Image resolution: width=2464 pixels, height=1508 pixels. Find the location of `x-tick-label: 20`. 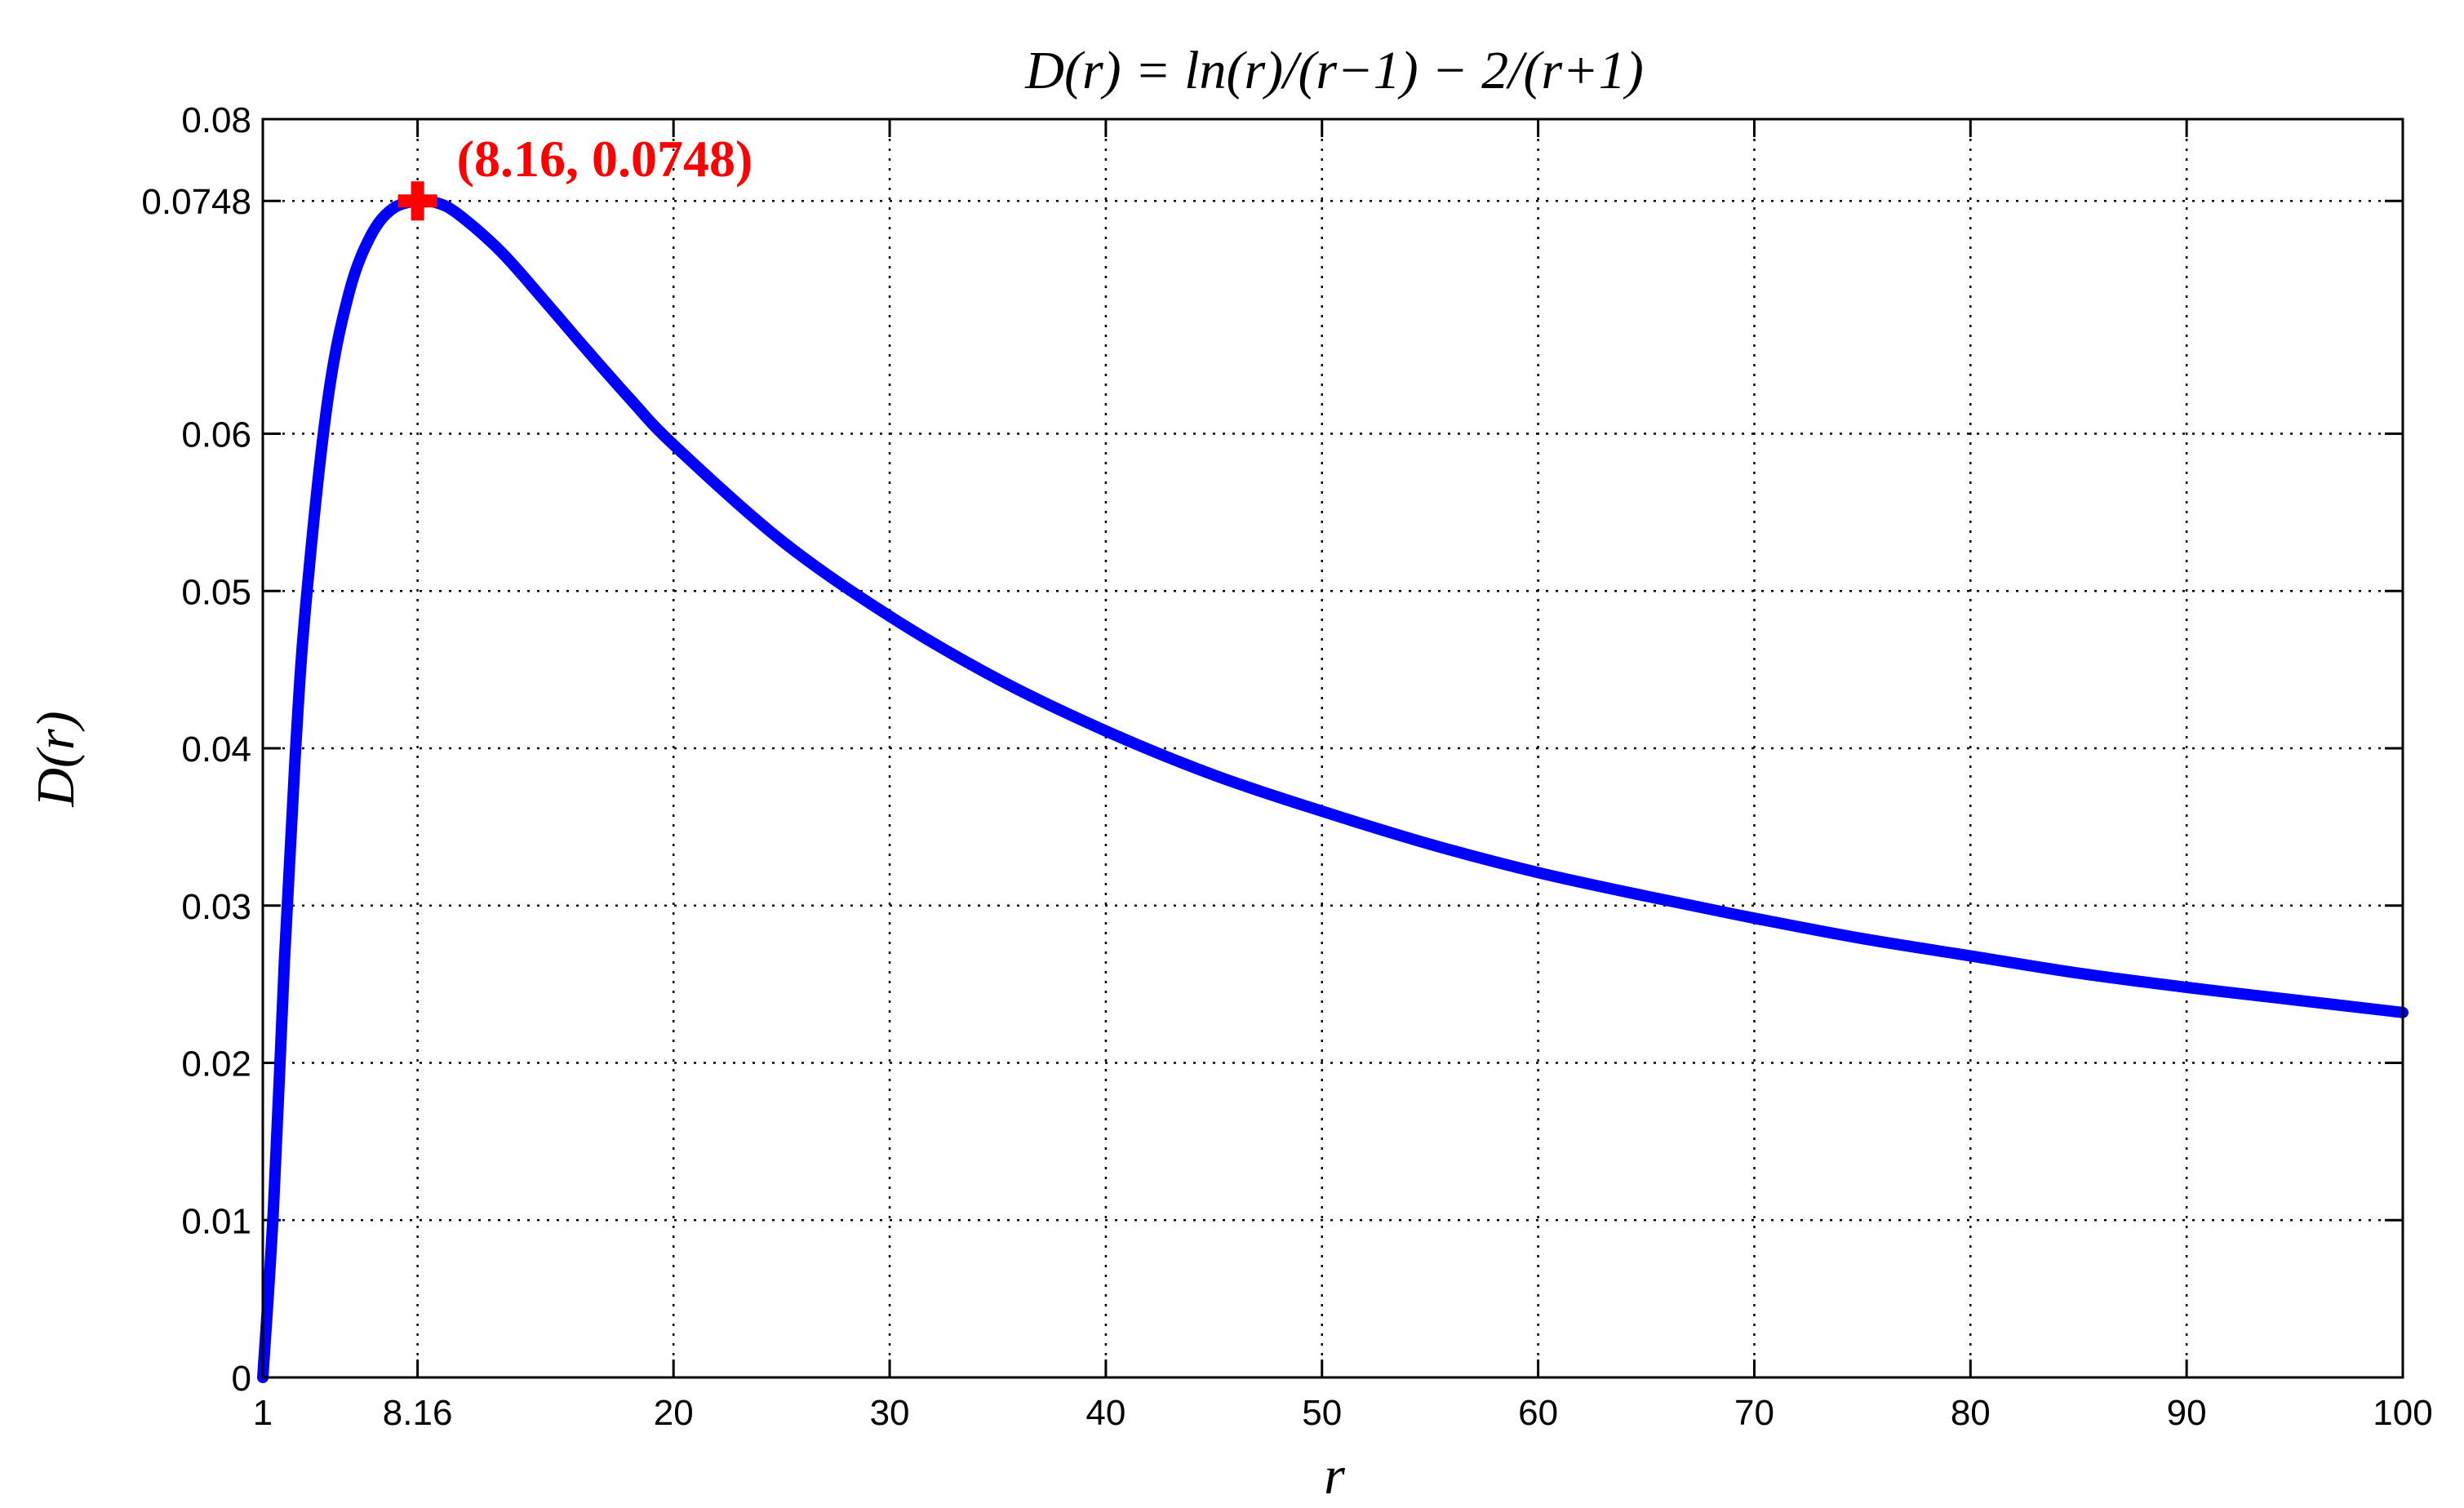

x-tick-label: 20 is located at coordinates (674, 1413).